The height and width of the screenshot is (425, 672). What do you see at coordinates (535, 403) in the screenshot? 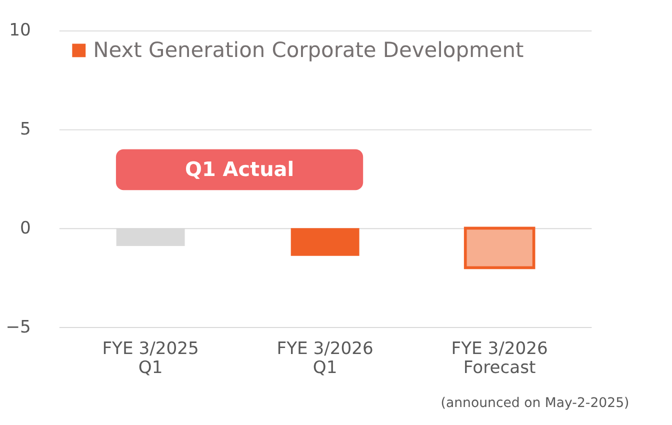
I see `text: (announced on May-2-2025)` at bounding box center [535, 403].